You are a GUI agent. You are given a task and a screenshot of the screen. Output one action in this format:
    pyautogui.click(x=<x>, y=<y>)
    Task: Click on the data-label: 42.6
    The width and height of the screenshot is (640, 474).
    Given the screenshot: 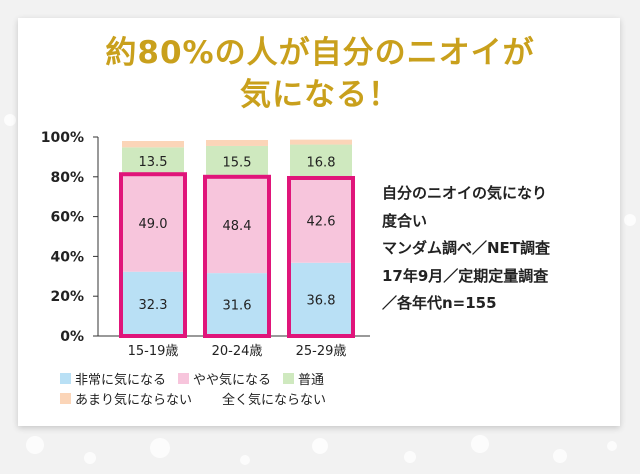 What is the action you would take?
    pyautogui.click(x=321, y=221)
    